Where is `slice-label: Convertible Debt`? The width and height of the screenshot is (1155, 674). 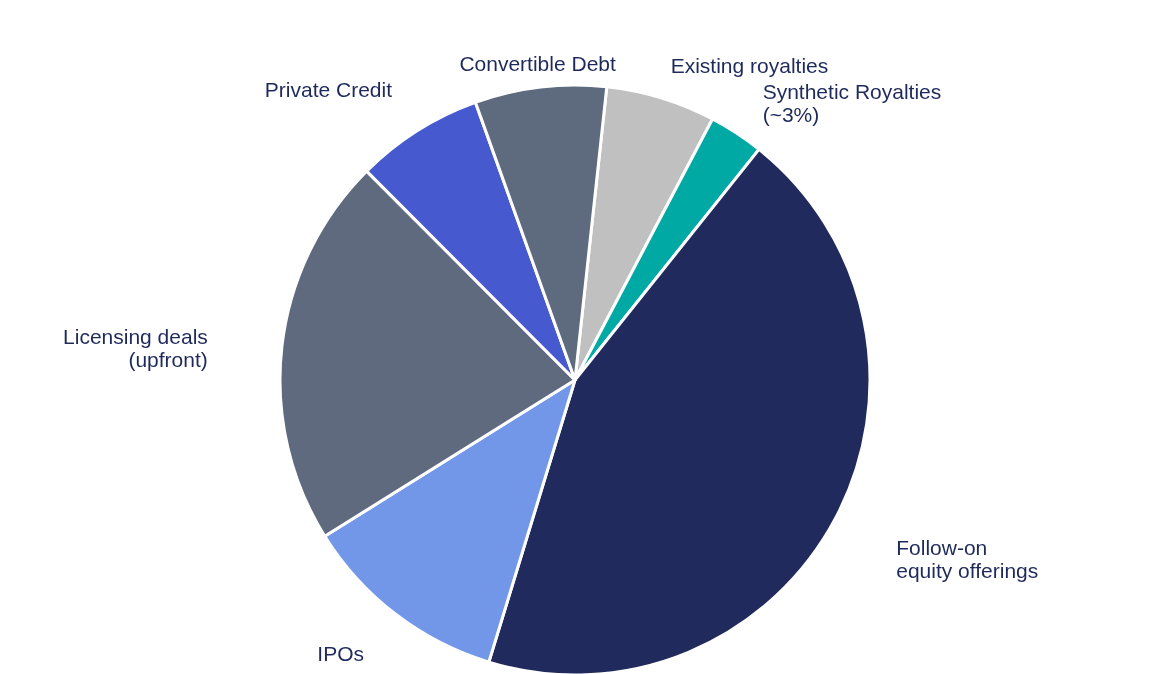 slice-label: Convertible Debt is located at coordinates (537, 64).